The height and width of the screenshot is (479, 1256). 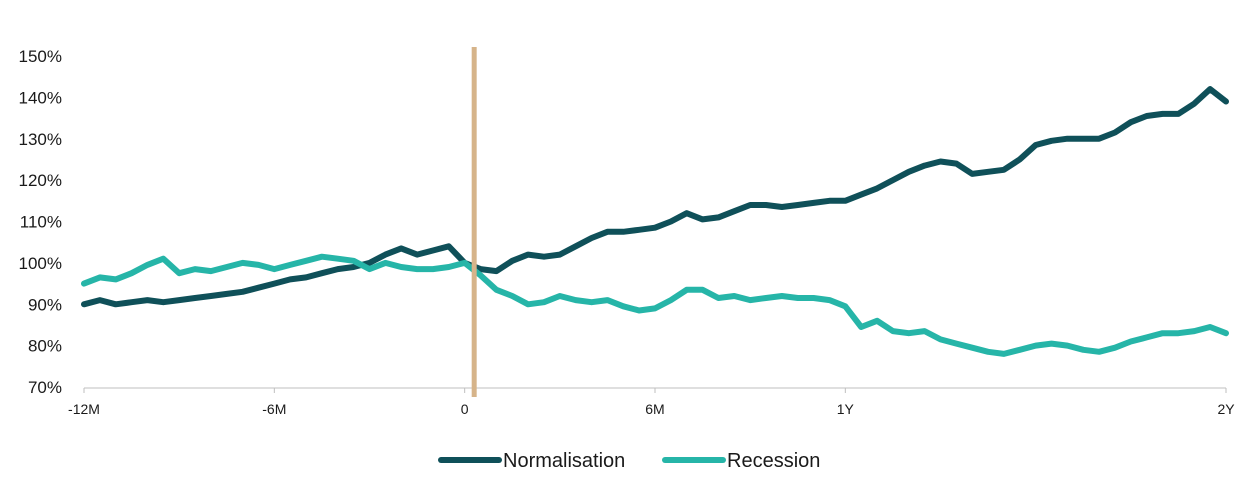 What do you see at coordinates (465, 409) in the screenshot?
I see `x-tick-label: 0` at bounding box center [465, 409].